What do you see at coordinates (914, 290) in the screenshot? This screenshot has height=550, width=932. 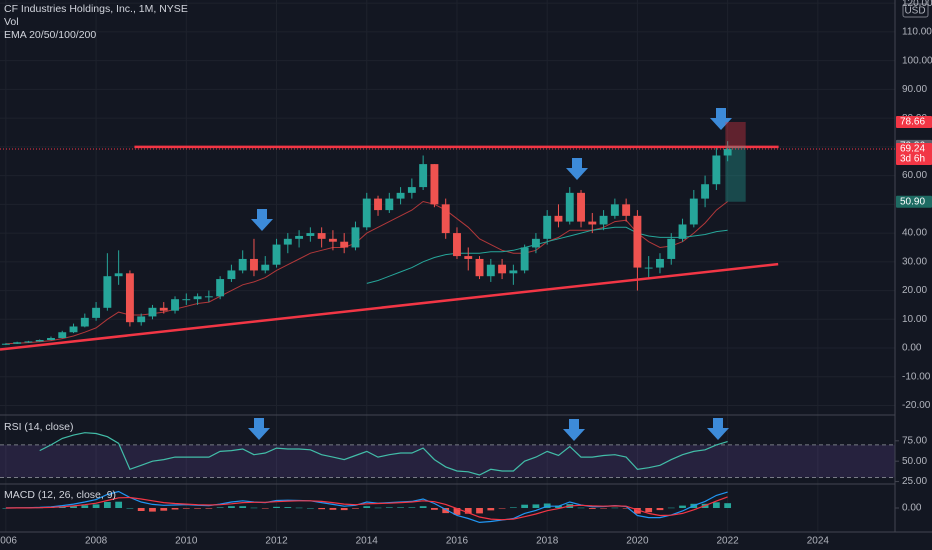 I see `y-tick-label: 20.00` at bounding box center [914, 290].